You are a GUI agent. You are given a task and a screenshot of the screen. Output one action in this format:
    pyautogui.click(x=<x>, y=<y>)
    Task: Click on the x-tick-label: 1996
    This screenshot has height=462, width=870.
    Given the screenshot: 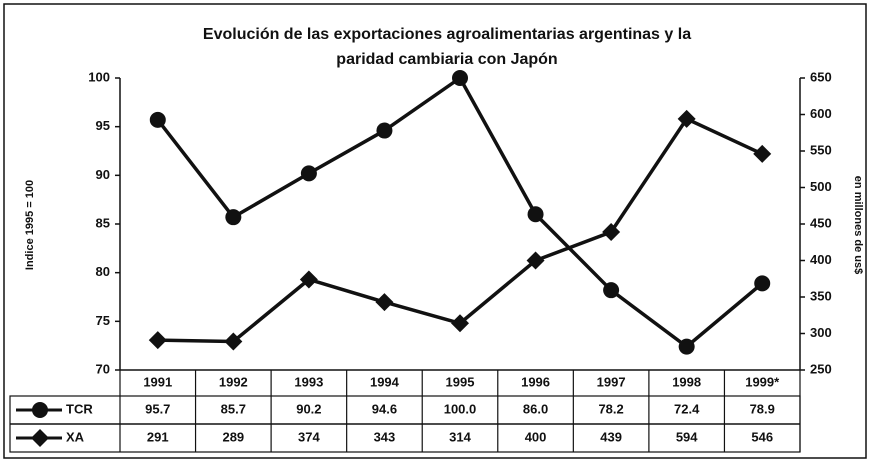 What is the action you would take?
    pyautogui.click(x=535, y=381)
    